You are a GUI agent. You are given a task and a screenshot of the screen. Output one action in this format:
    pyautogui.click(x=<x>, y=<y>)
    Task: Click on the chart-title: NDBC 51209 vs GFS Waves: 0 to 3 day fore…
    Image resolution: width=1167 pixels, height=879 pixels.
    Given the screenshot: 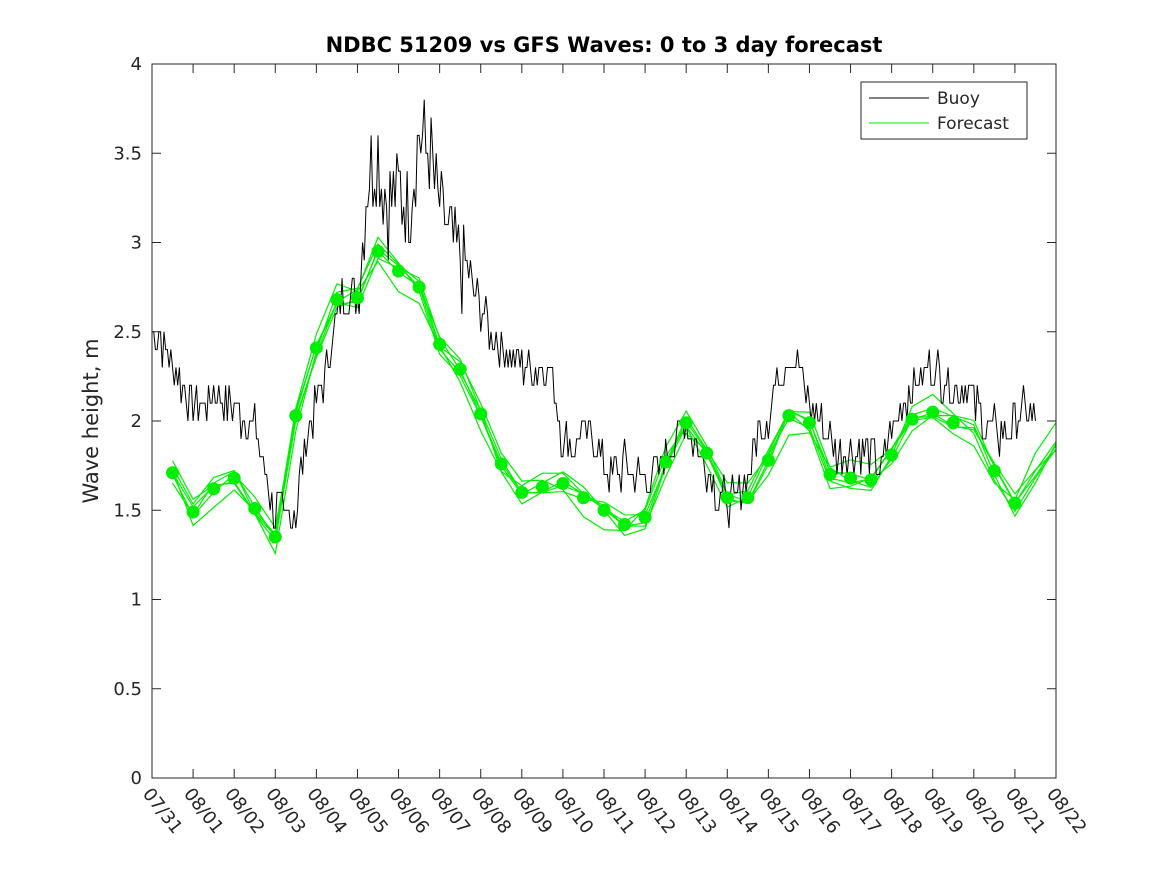 What is the action you would take?
    pyautogui.click(x=604, y=45)
    